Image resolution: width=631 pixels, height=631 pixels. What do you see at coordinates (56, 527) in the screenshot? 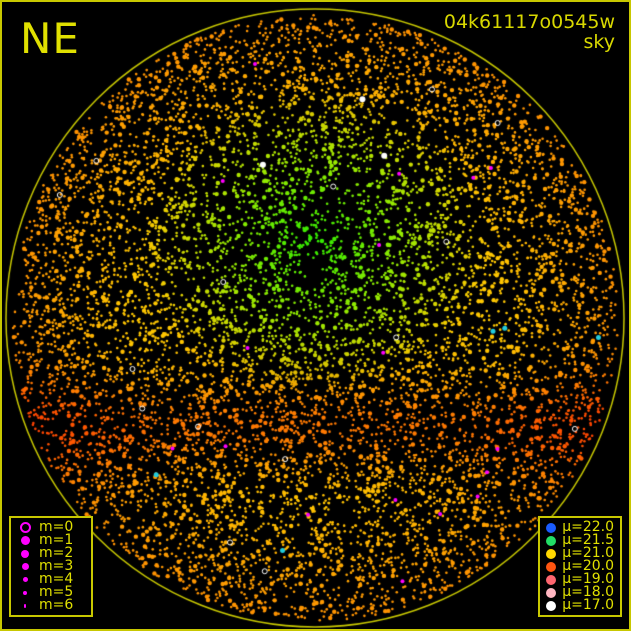
I see `legend-label: m=0` at bounding box center [56, 527].